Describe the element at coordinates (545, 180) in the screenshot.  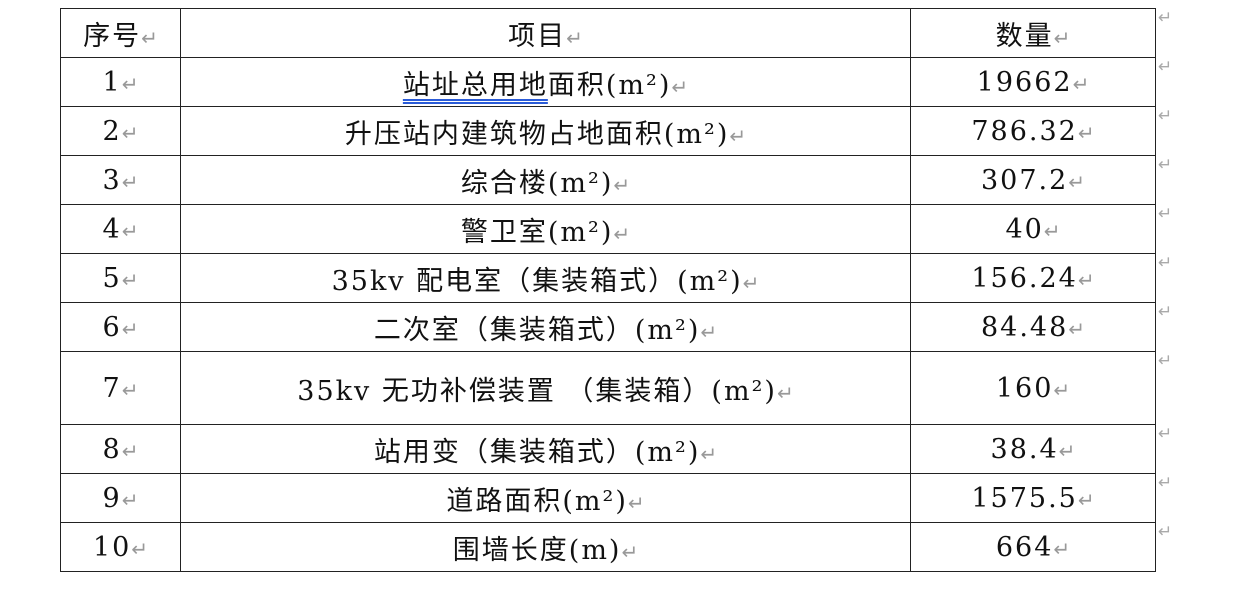
I see `cell-item: 综合楼(m²)↵` at that location.